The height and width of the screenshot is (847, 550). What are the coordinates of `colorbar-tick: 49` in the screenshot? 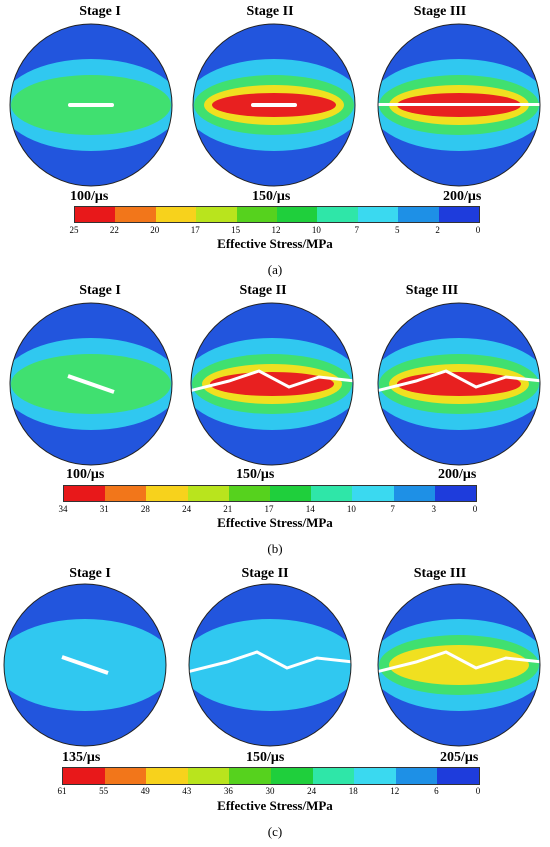 It's located at (145, 791).